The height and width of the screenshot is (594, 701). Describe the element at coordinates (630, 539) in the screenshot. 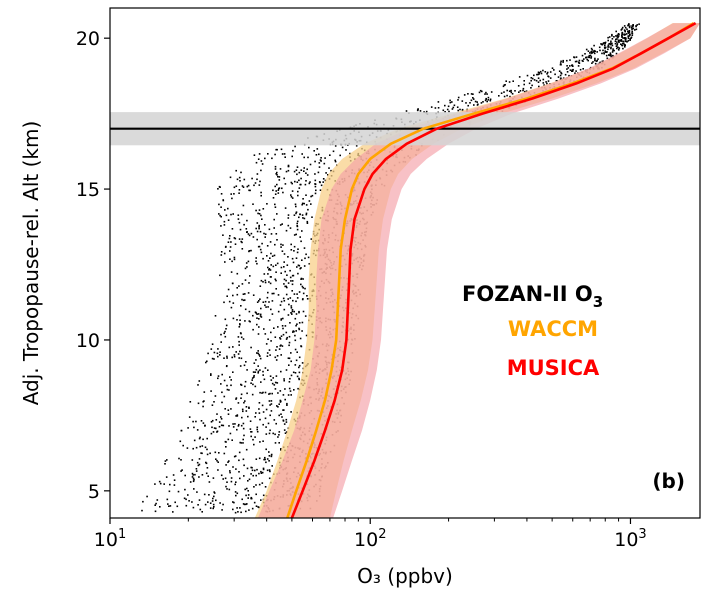

I see `x-tick-label: 103` at that location.